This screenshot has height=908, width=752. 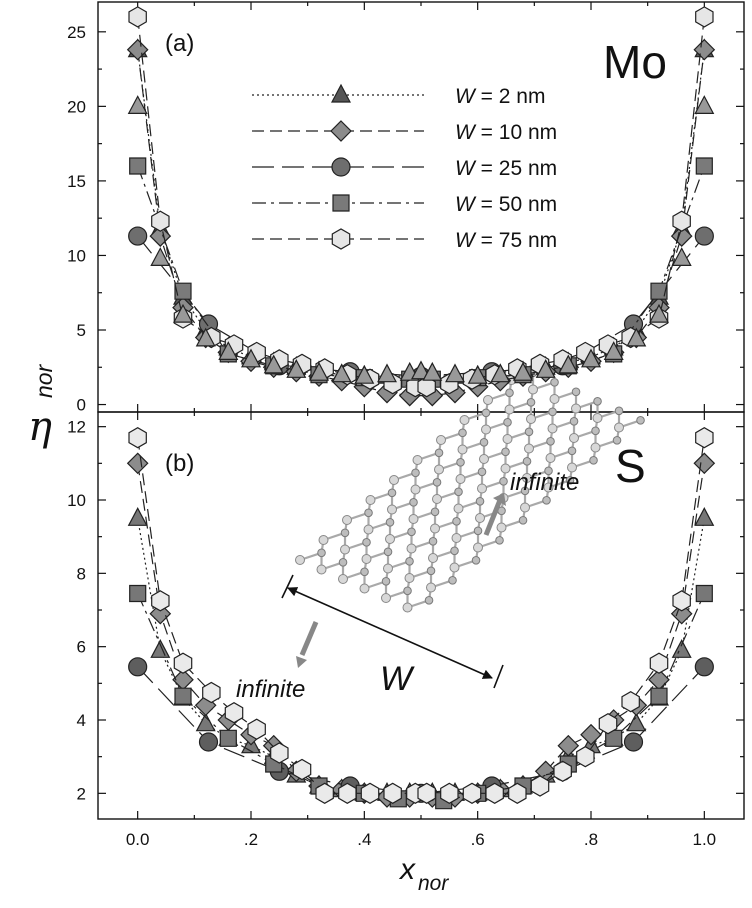 I want to click on x-tick-label: .8, so click(x=591, y=839).